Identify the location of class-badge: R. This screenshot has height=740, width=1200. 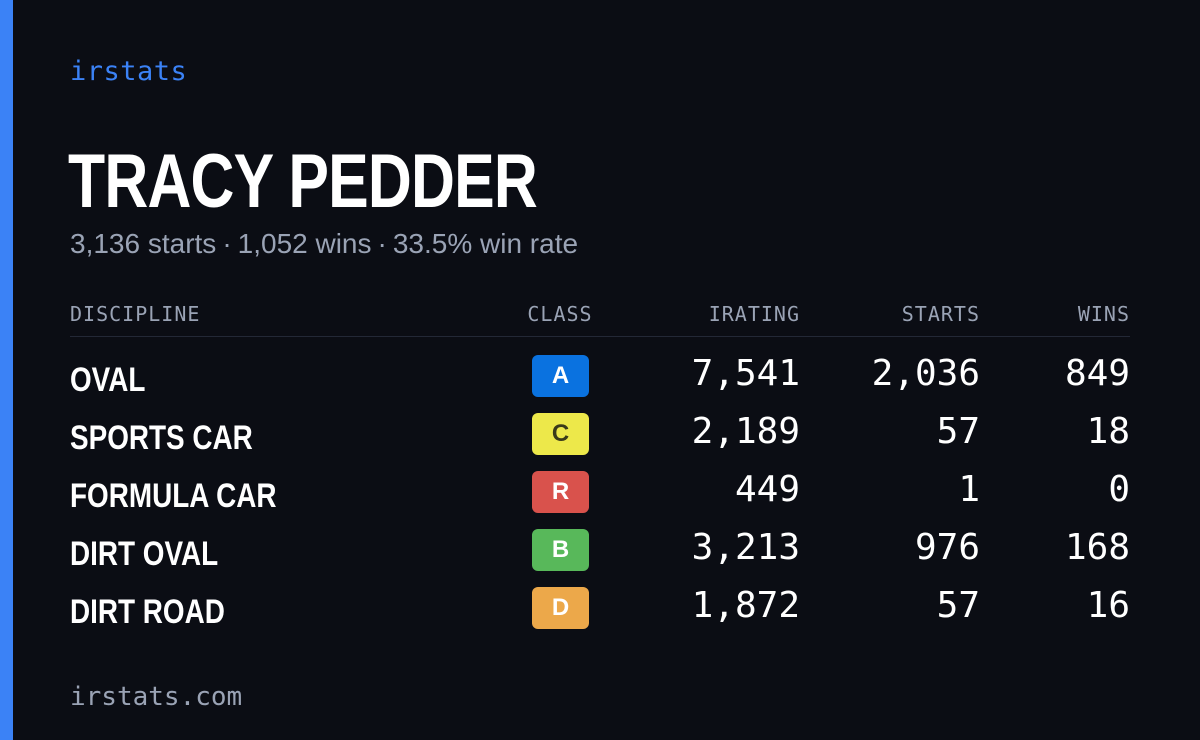
(560, 492).